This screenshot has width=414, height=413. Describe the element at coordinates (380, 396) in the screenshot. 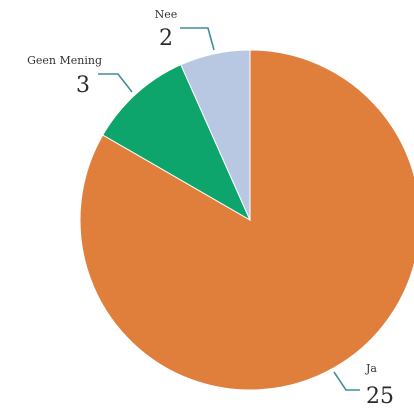

I see `slice-label-value: 25` at that location.